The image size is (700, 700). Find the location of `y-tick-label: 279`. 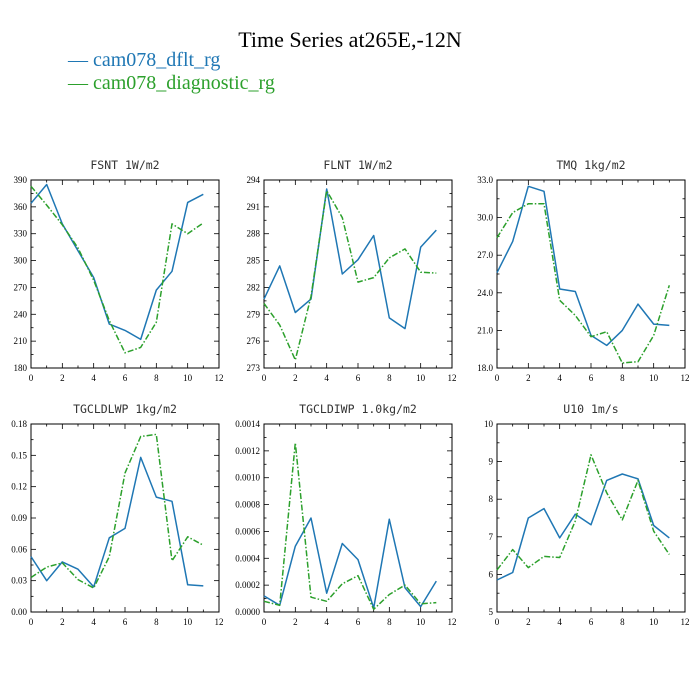

y-tick-label: 279 is located at coordinates (254, 314).